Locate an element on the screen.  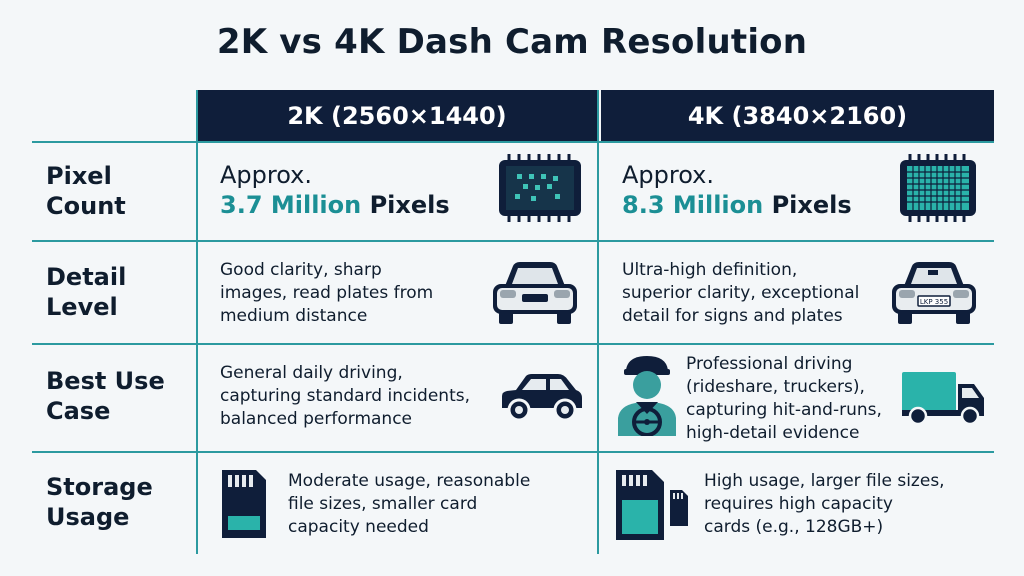
row-label-detail-level: Detail Level is located at coordinates (86, 292).